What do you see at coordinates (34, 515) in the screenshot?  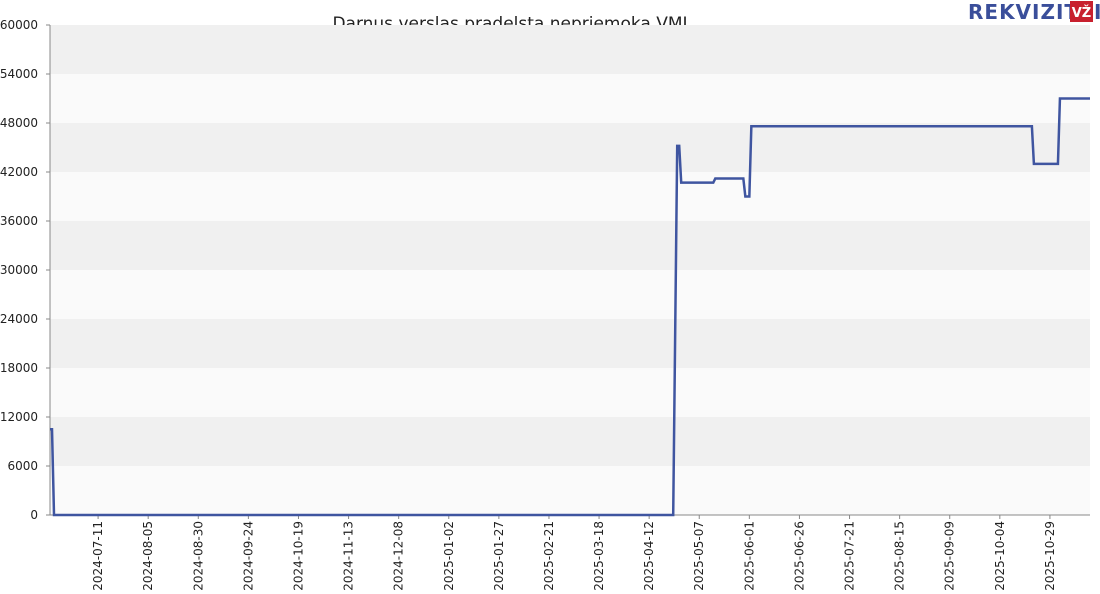 I see `y-tick-label: 0` at bounding box center [34, 515].